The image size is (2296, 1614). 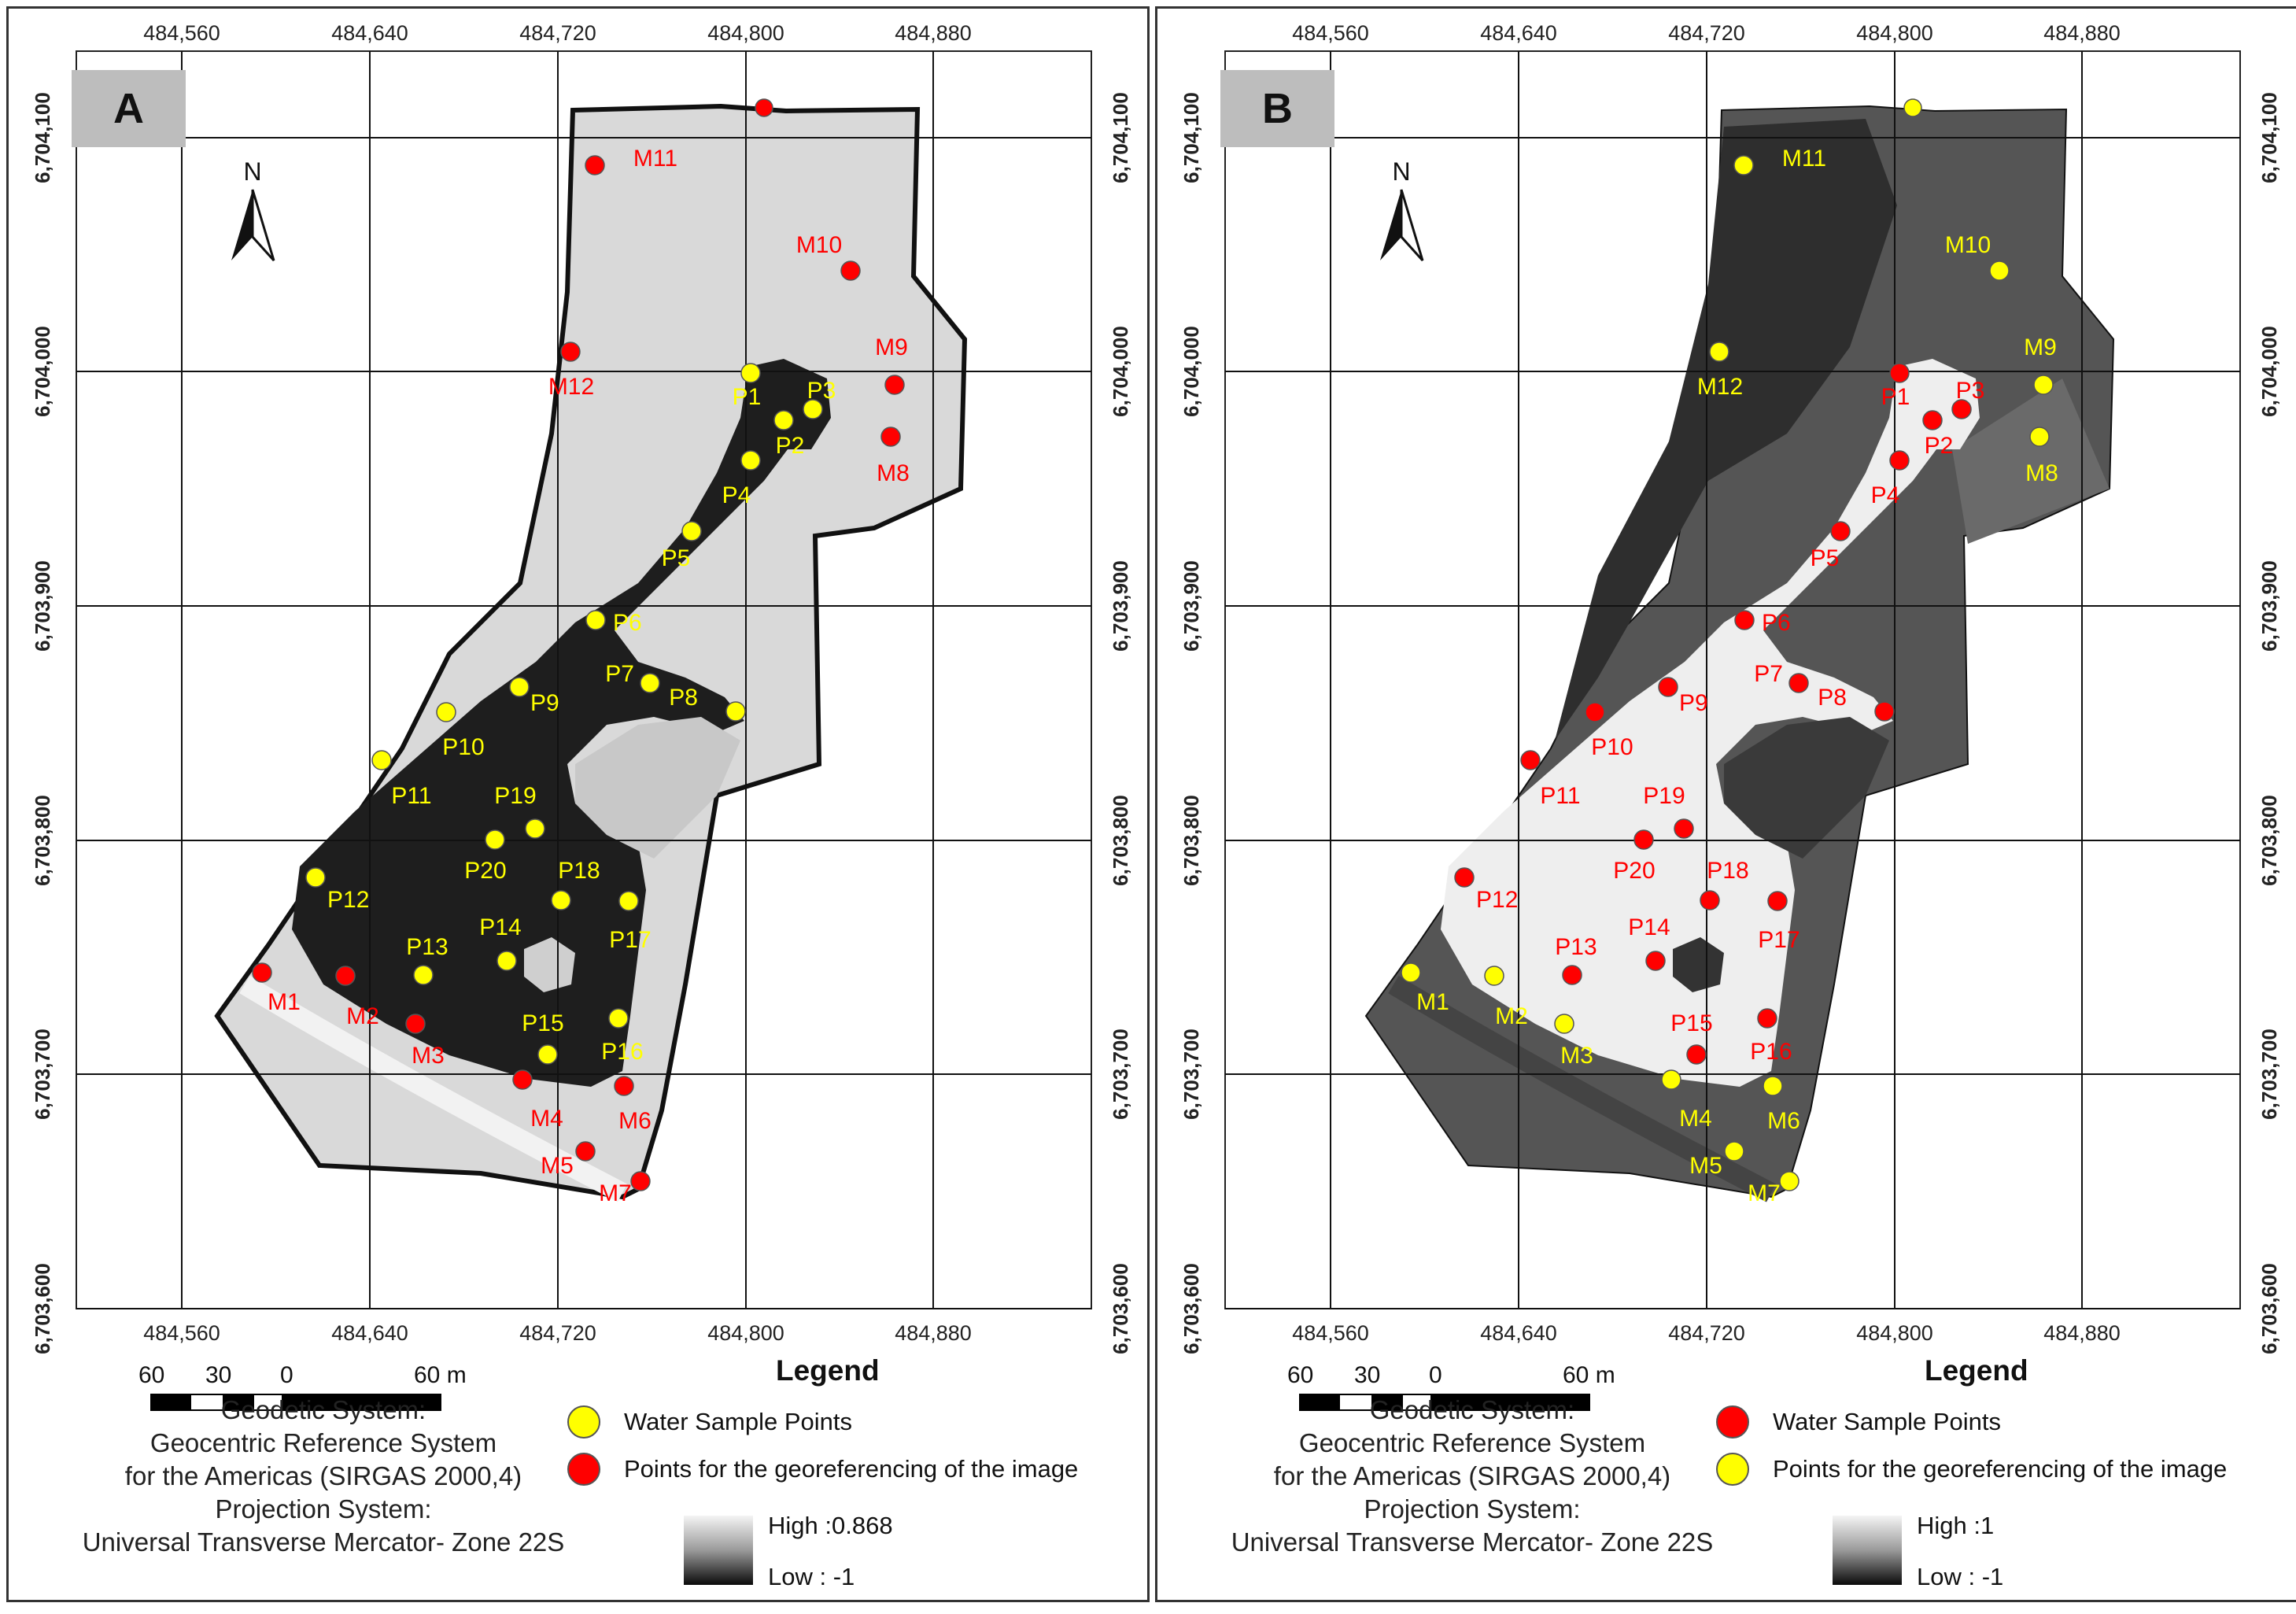 What do you see at coordinates (745, 33) in the screenshot?
I see `x-tick-label-top: 484,800` at bounding box center [745, 33].